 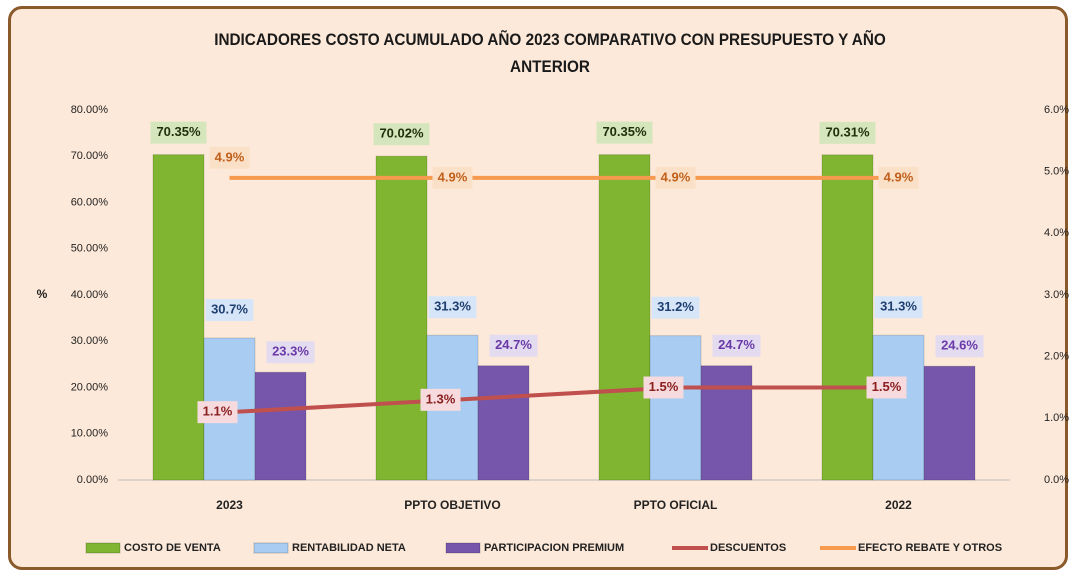 I want to click on y-tick-label: 30.00%, so click(x=90, y=341).